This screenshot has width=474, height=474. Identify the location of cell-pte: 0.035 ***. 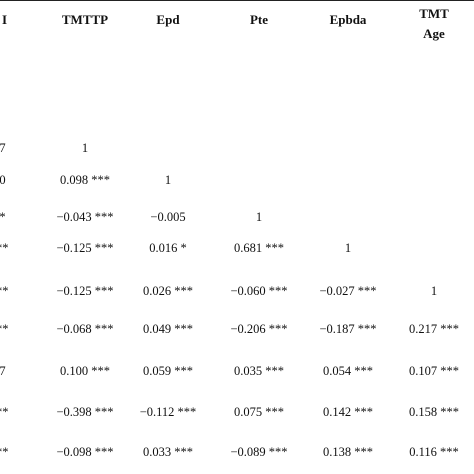
(259, 371).